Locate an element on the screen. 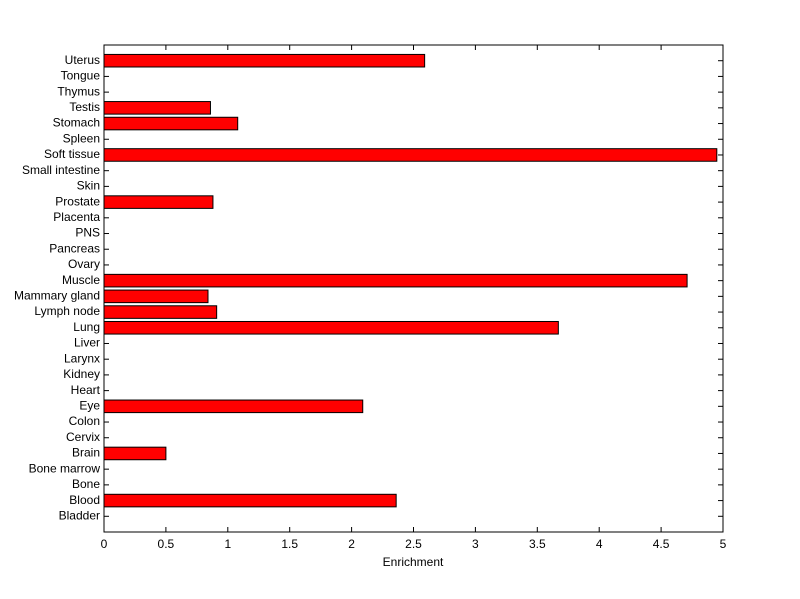 Image resolution: width=800 pixels, height=599 pixels. y-tick-label: Prostate is located at coordinates (77, 201).